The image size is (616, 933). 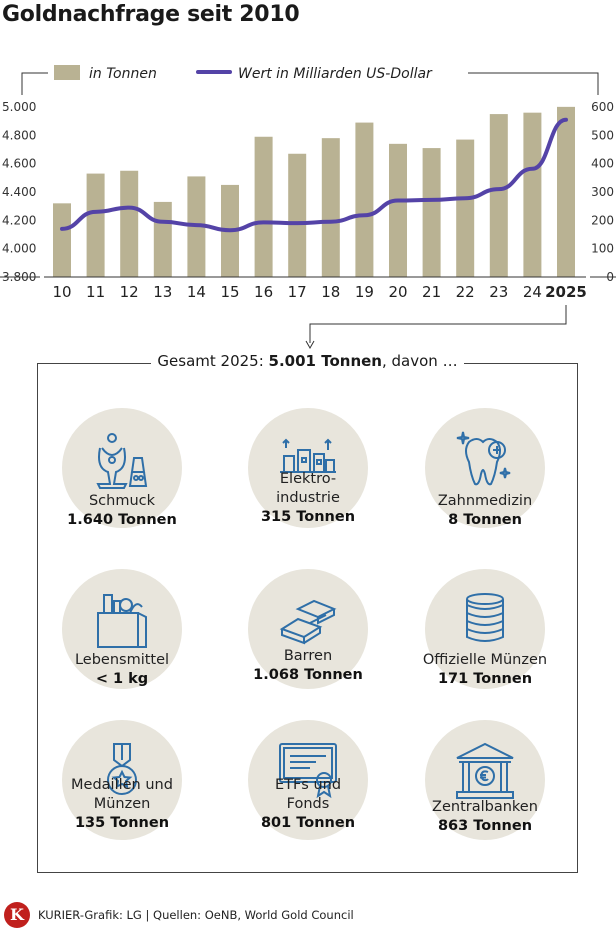 I want to click on left-tick-label: 4.600, so click(x=19, y=164).